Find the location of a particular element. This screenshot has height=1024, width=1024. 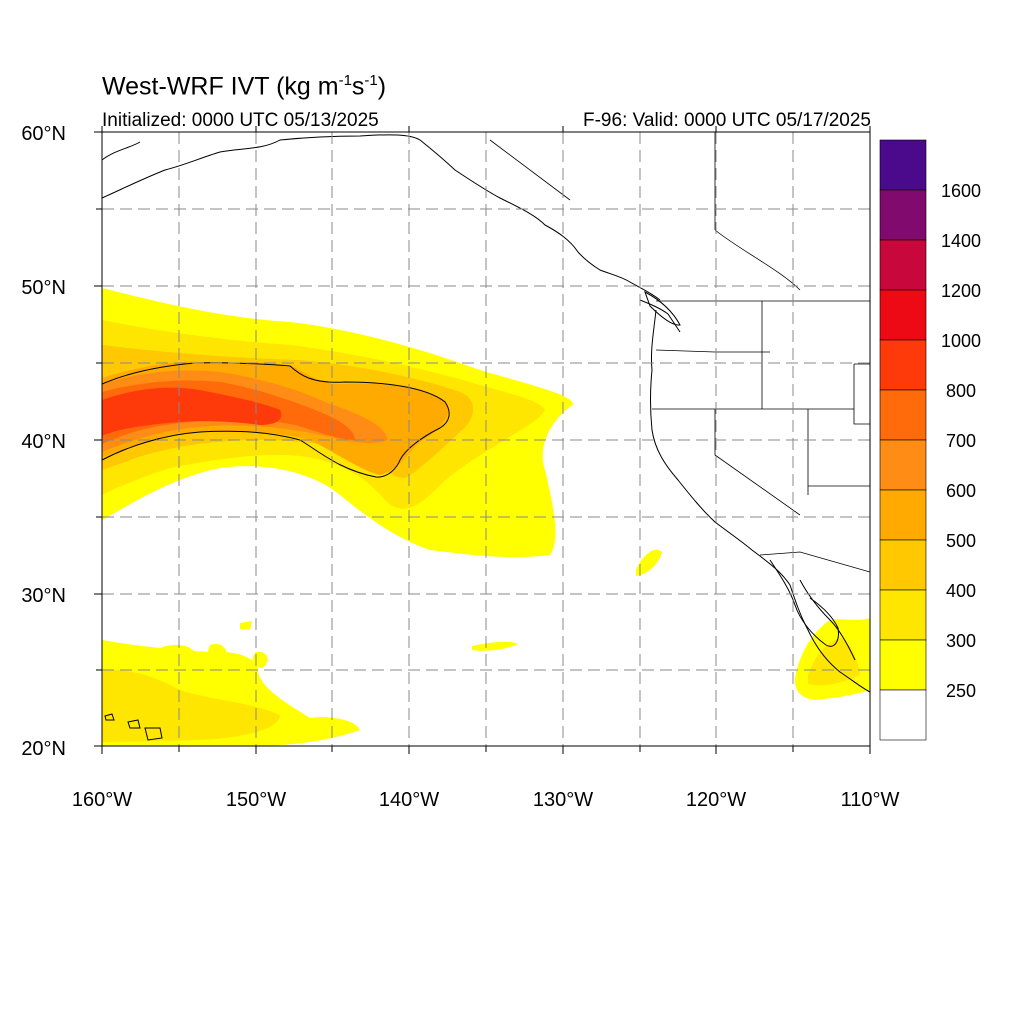

ivt-500-contour is located at coordinates (276, 420).